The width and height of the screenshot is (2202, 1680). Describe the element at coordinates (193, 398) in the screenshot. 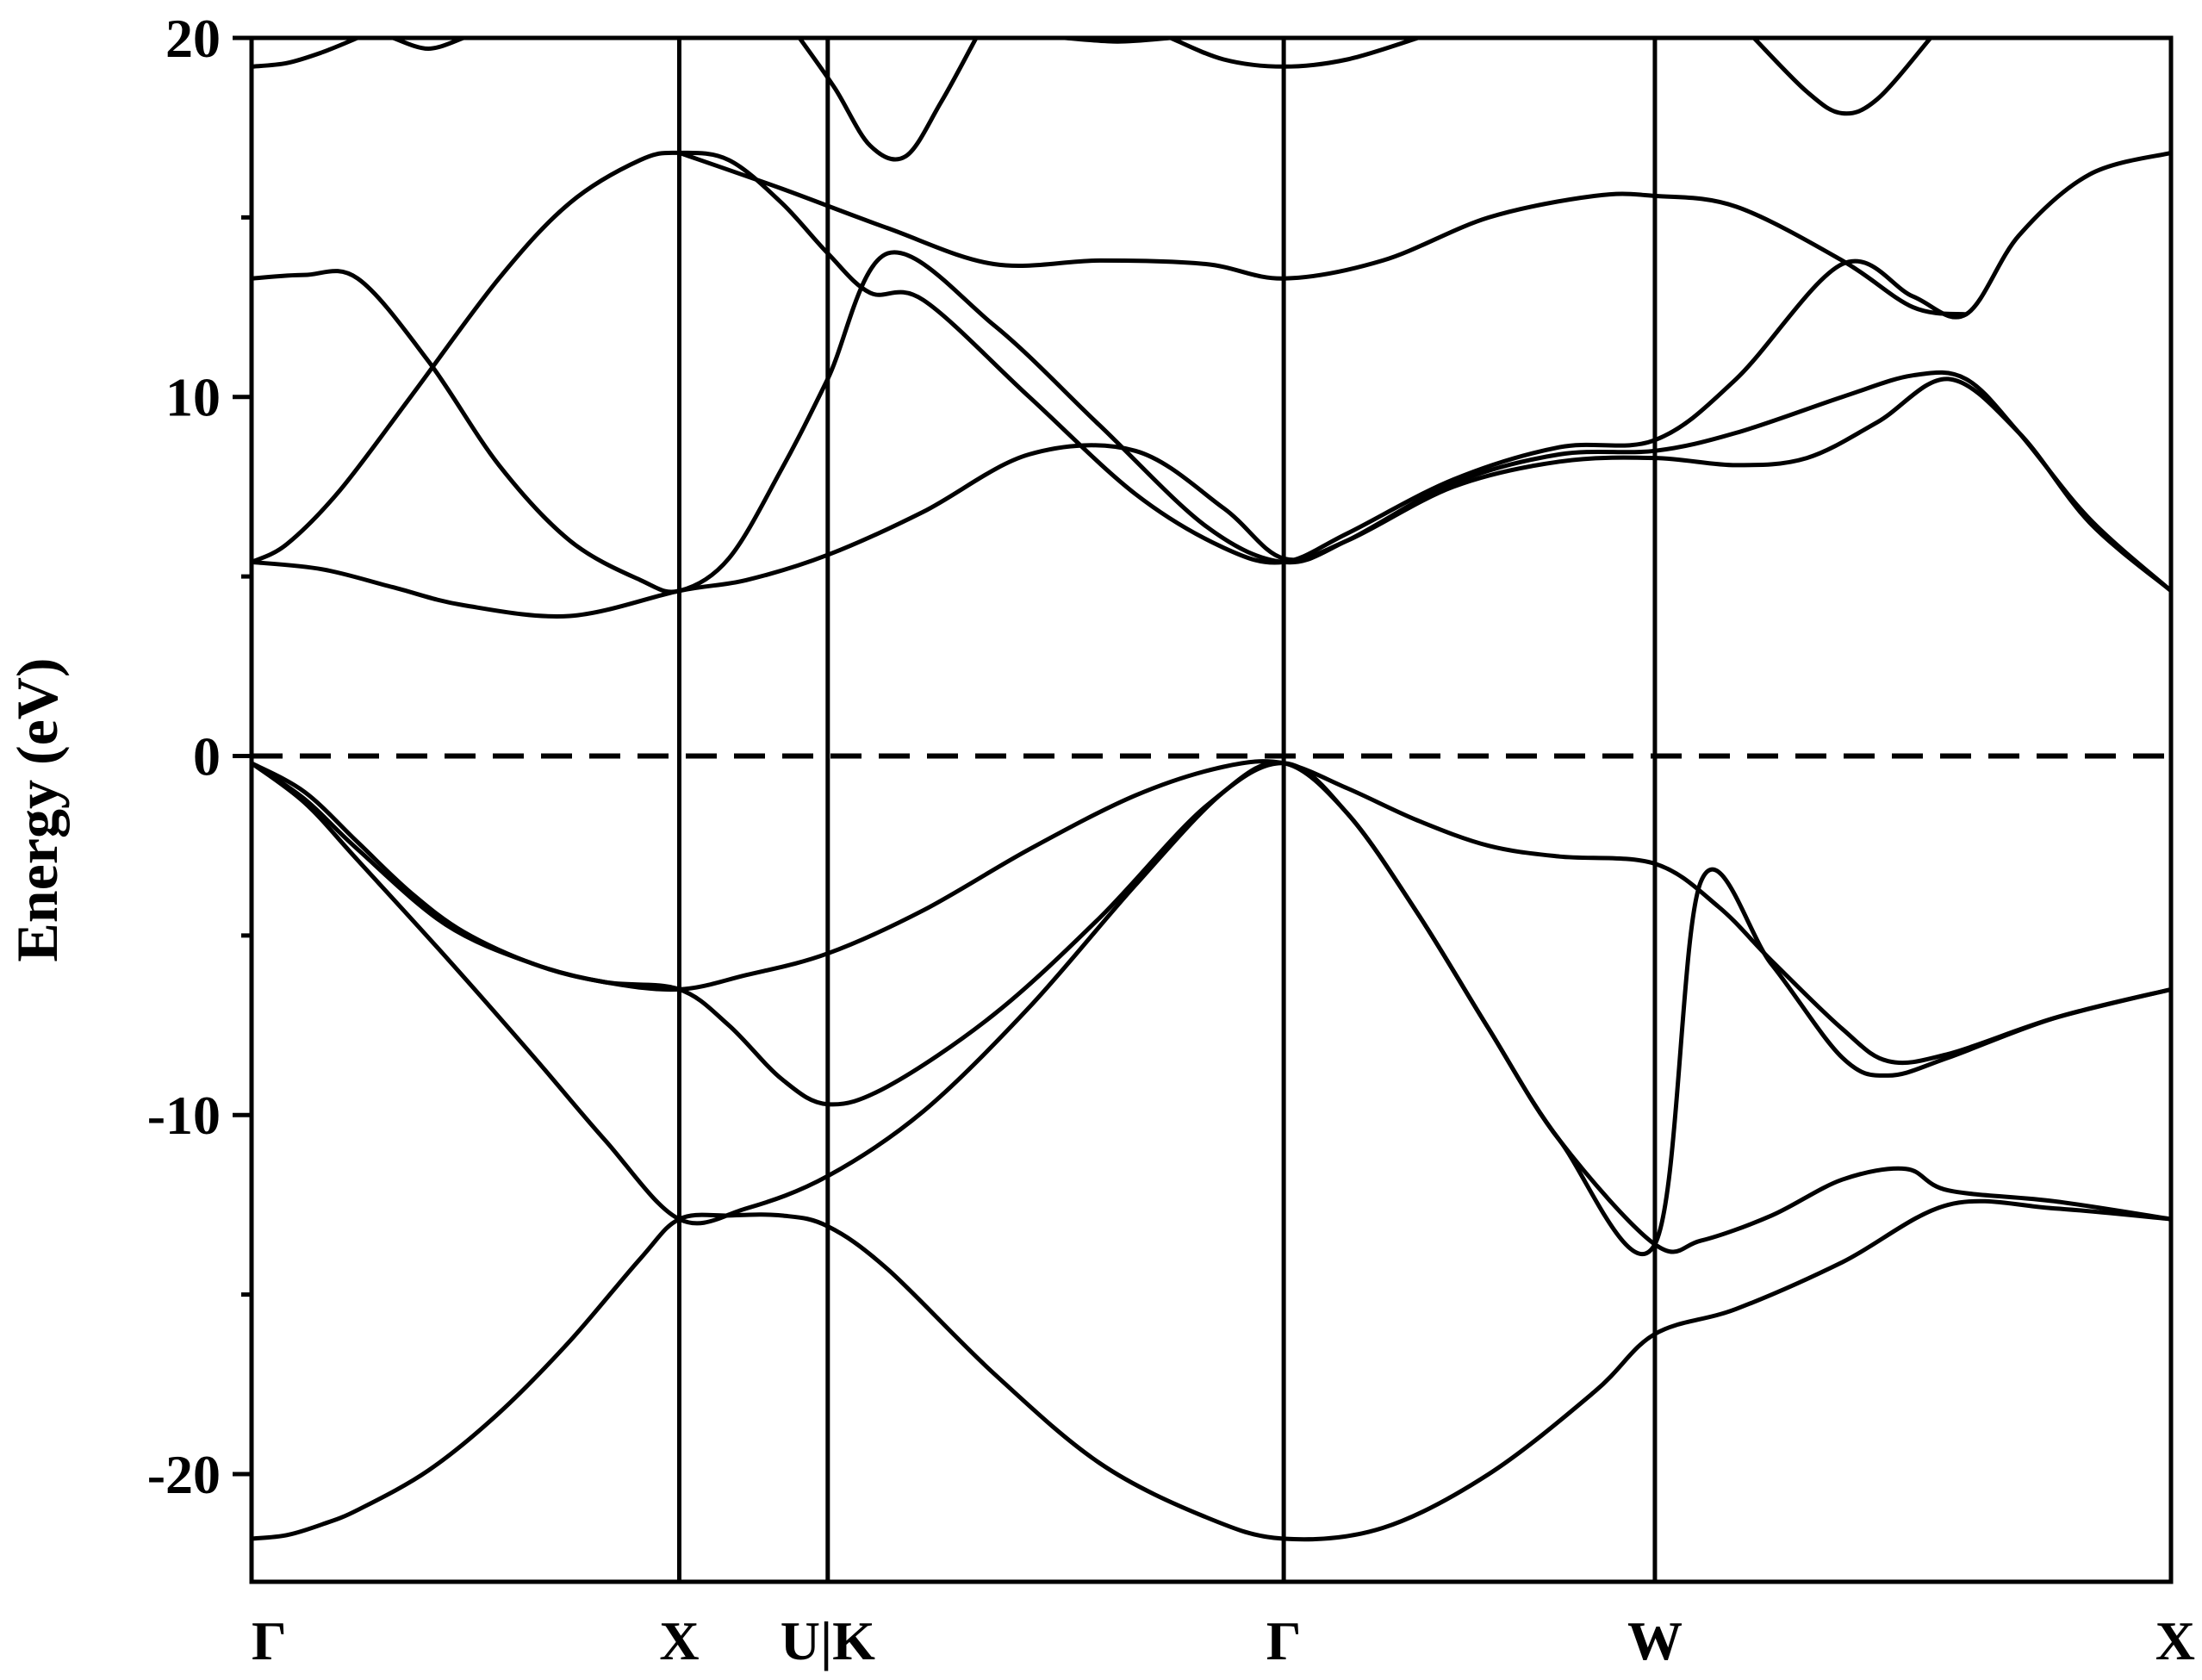

I see `y-tick-label: 10` at that location.